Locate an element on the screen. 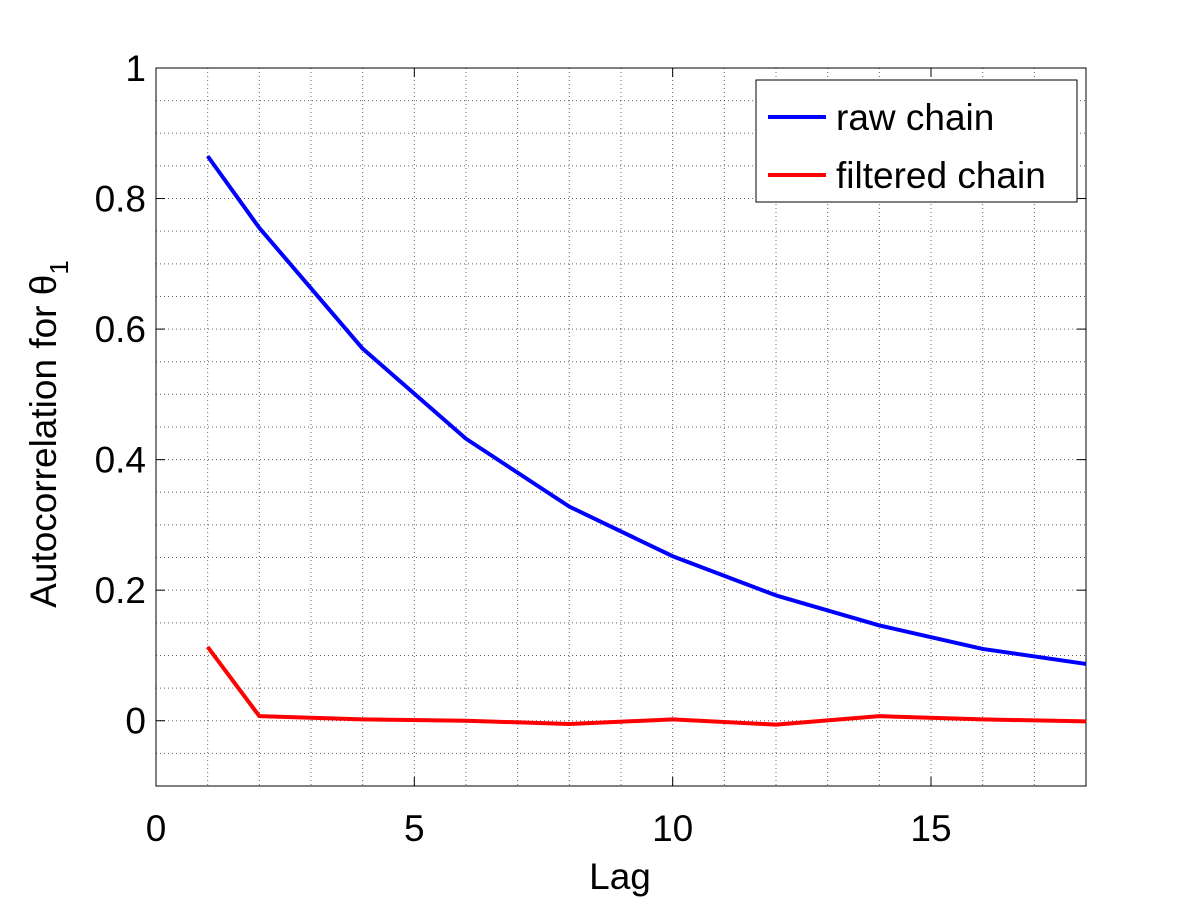 The width and height of the screenshot is (1200, 905). x-tick-label: 0 is located at coordinates (156, 828).